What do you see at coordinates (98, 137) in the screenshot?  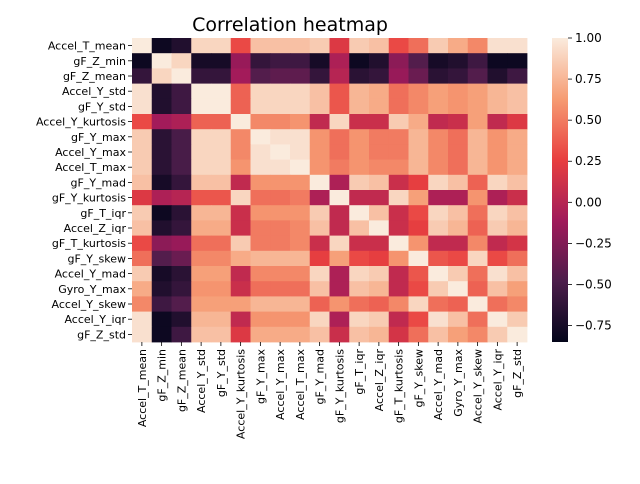 I see `y-tick-label: gF_Y_max` at bounding box center [98, 137].